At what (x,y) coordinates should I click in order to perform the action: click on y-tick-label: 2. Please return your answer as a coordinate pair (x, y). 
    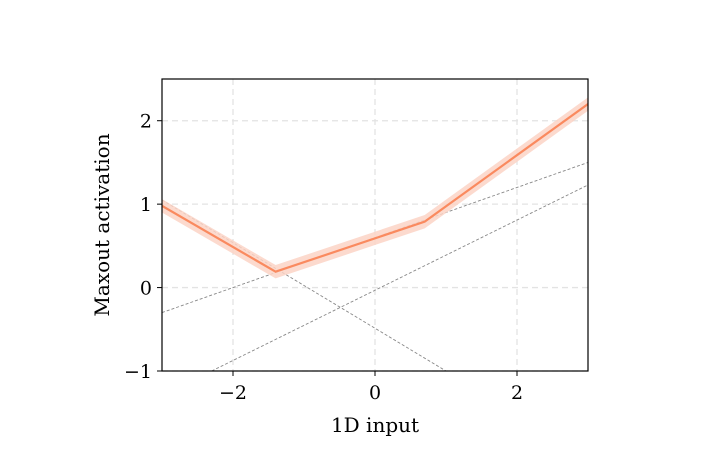
    Looking at the image, I should click on (146, 122).